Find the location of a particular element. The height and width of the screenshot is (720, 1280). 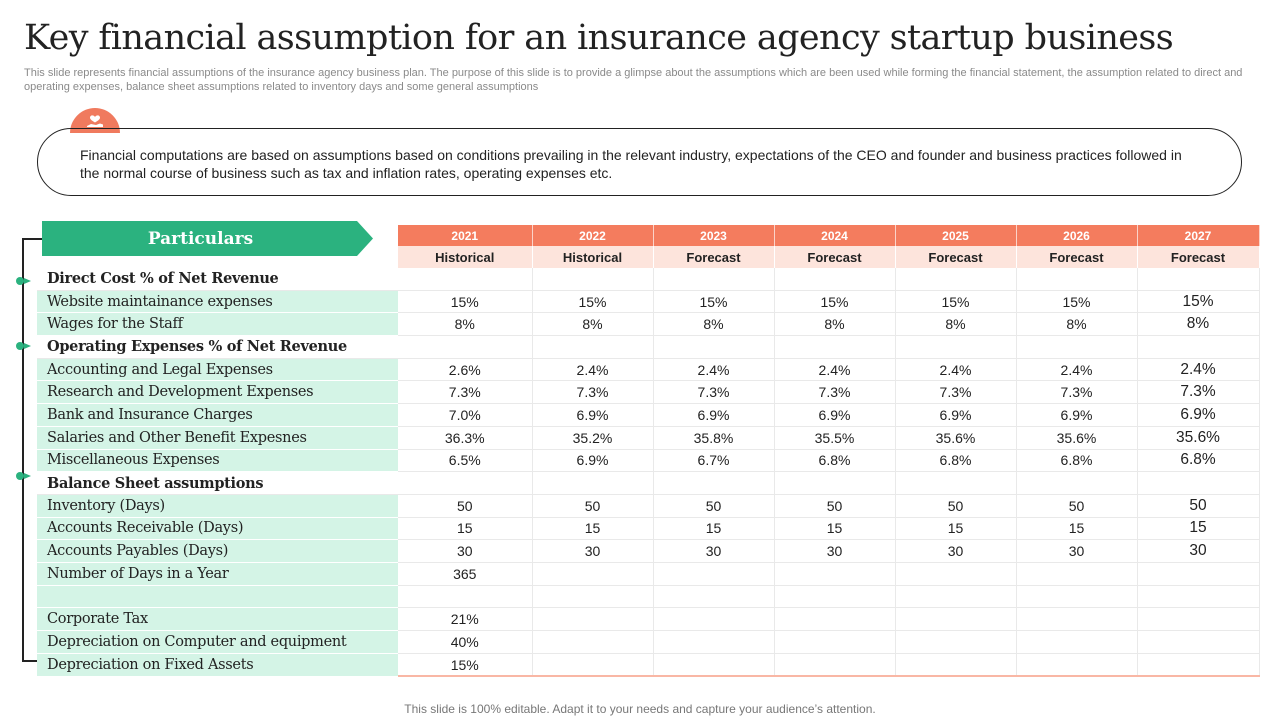

row-label: Website maintainance expenses is located at coordinates (217, 302).